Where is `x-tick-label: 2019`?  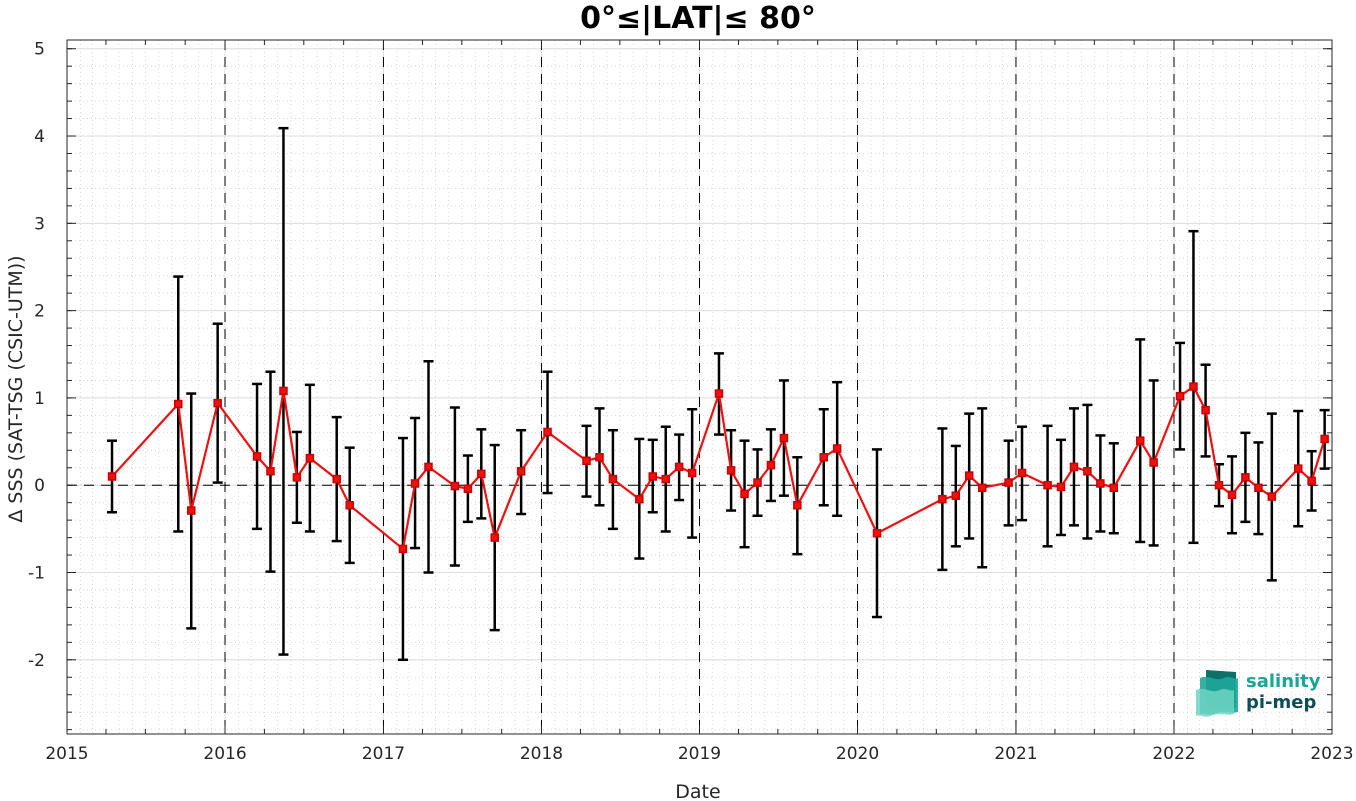 x-tick-label: 2019 is located at coordinates (699, 754).